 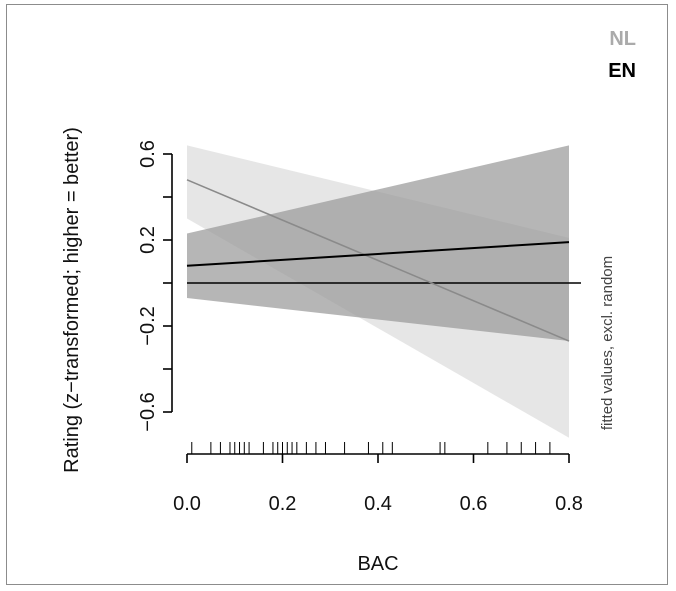 I want to click on rug-marks, so click(x=371, y=448).